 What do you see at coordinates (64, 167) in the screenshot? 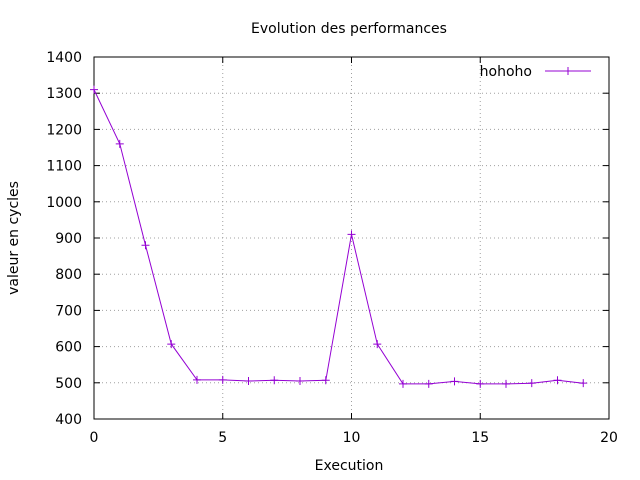
I see `y-tick-label: 1100` at bounding box center [64, 167].